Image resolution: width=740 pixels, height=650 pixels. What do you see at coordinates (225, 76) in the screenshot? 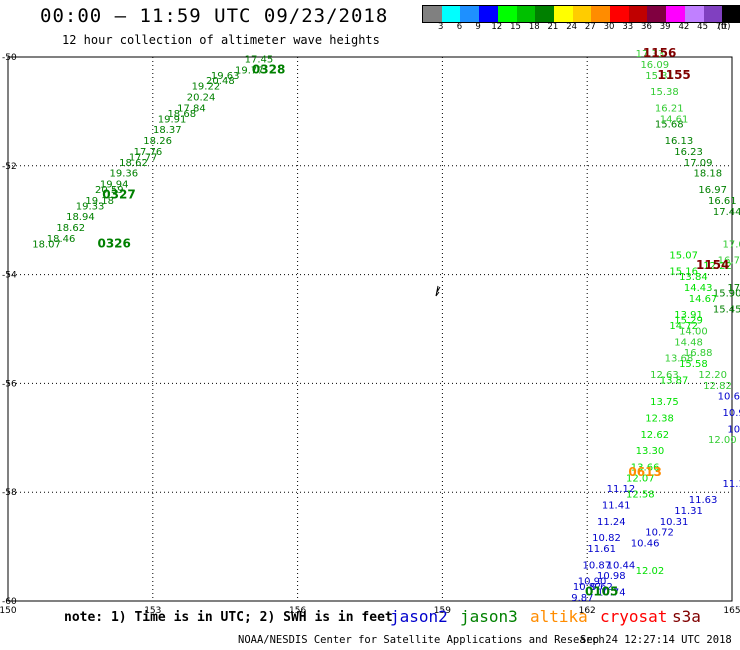
I see `wave-height-value: 19.63` at bounding box center [225, 76].